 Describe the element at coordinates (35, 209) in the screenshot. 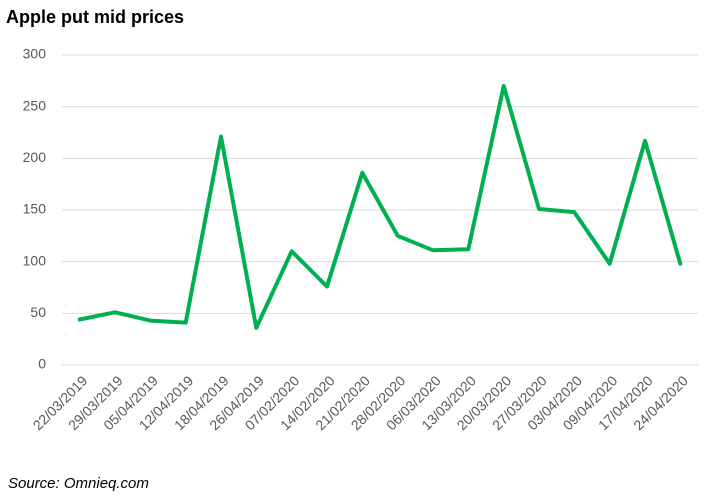

I see `y-tick-label: 150` at that location.